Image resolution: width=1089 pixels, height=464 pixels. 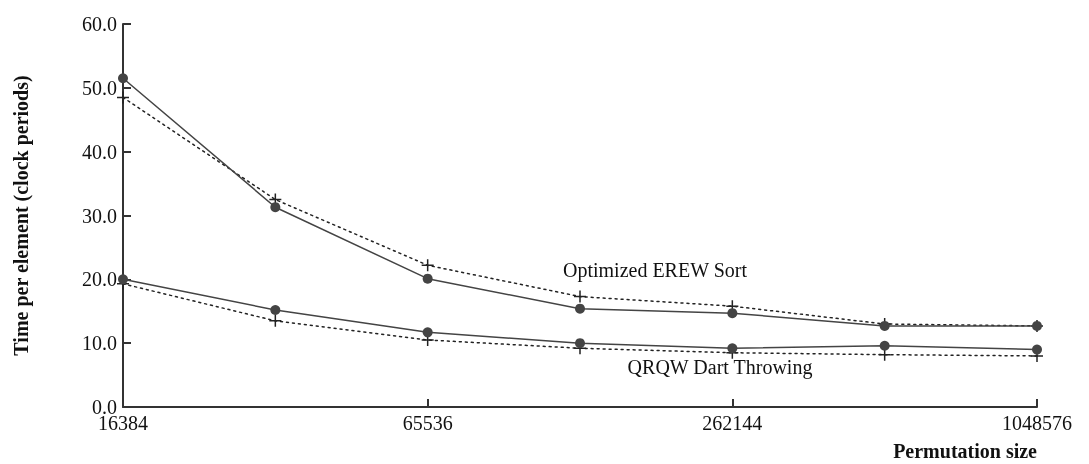 What do you see at coordinates (99, 343) in the screenshot?
I see `y-tick-label: 10.0` at bounding box center [99, 343].